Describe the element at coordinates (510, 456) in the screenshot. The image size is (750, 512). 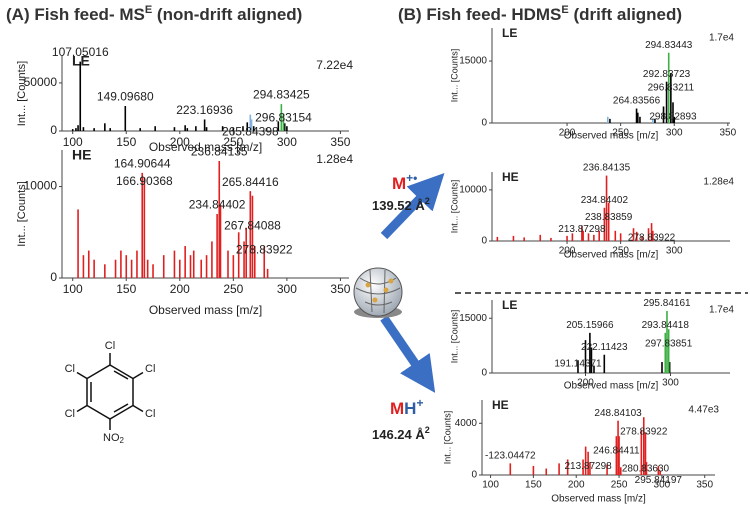
I see `peak-label: -123.04472` at that location.